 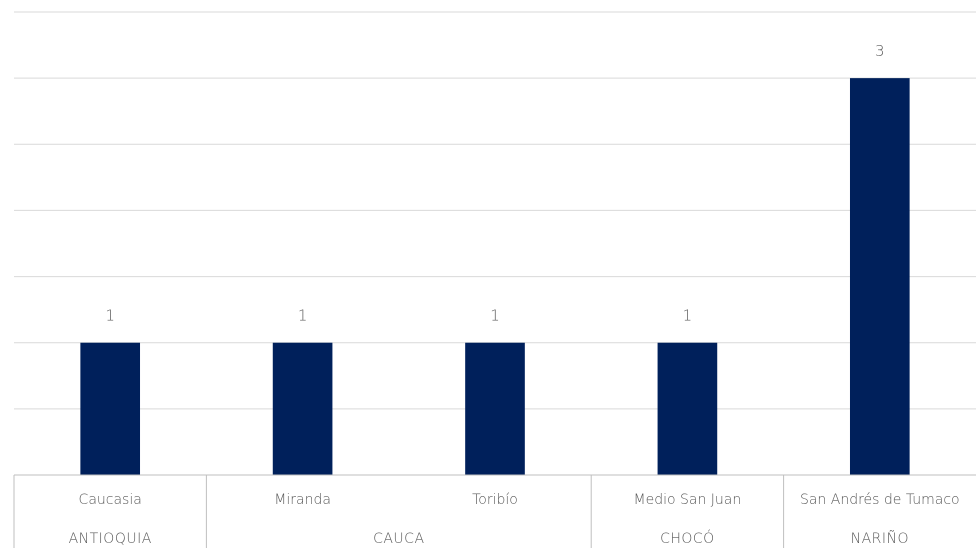 I want to click on tick-label-2: Toribío, so click(x=495, y=500).